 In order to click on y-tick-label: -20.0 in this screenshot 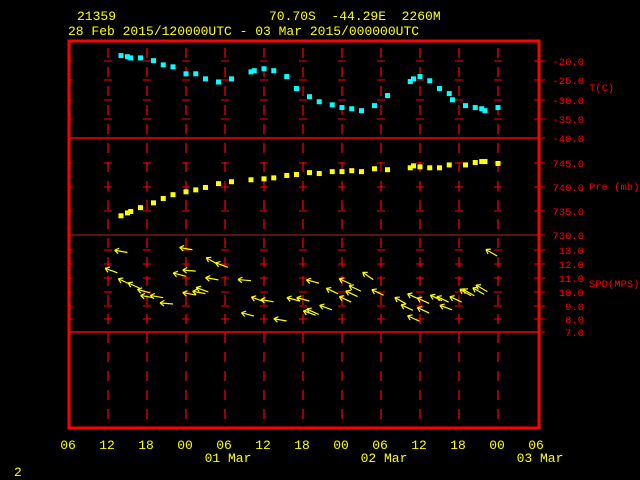, I will do `click(568, 63)`.